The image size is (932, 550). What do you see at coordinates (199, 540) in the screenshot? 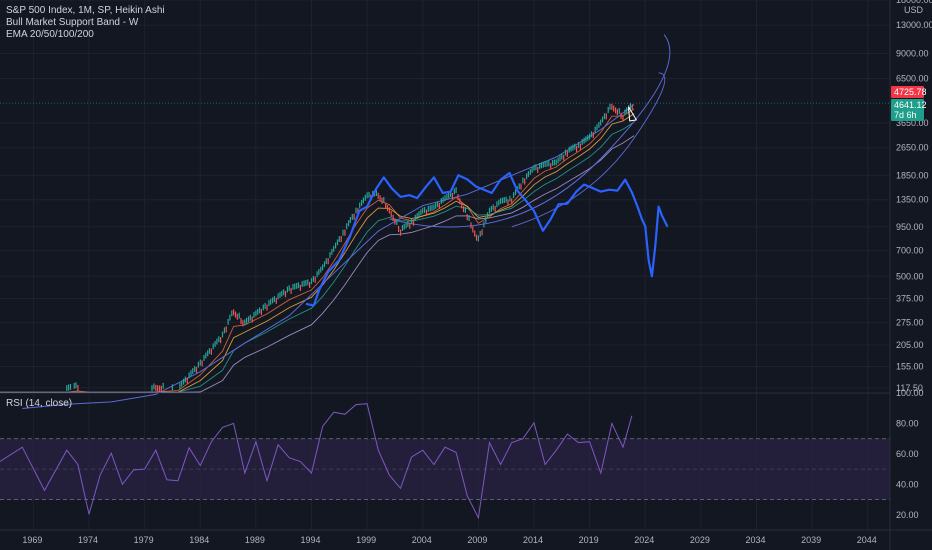
I see `time-tick-label: 1984` at bounding box center [199, 540].